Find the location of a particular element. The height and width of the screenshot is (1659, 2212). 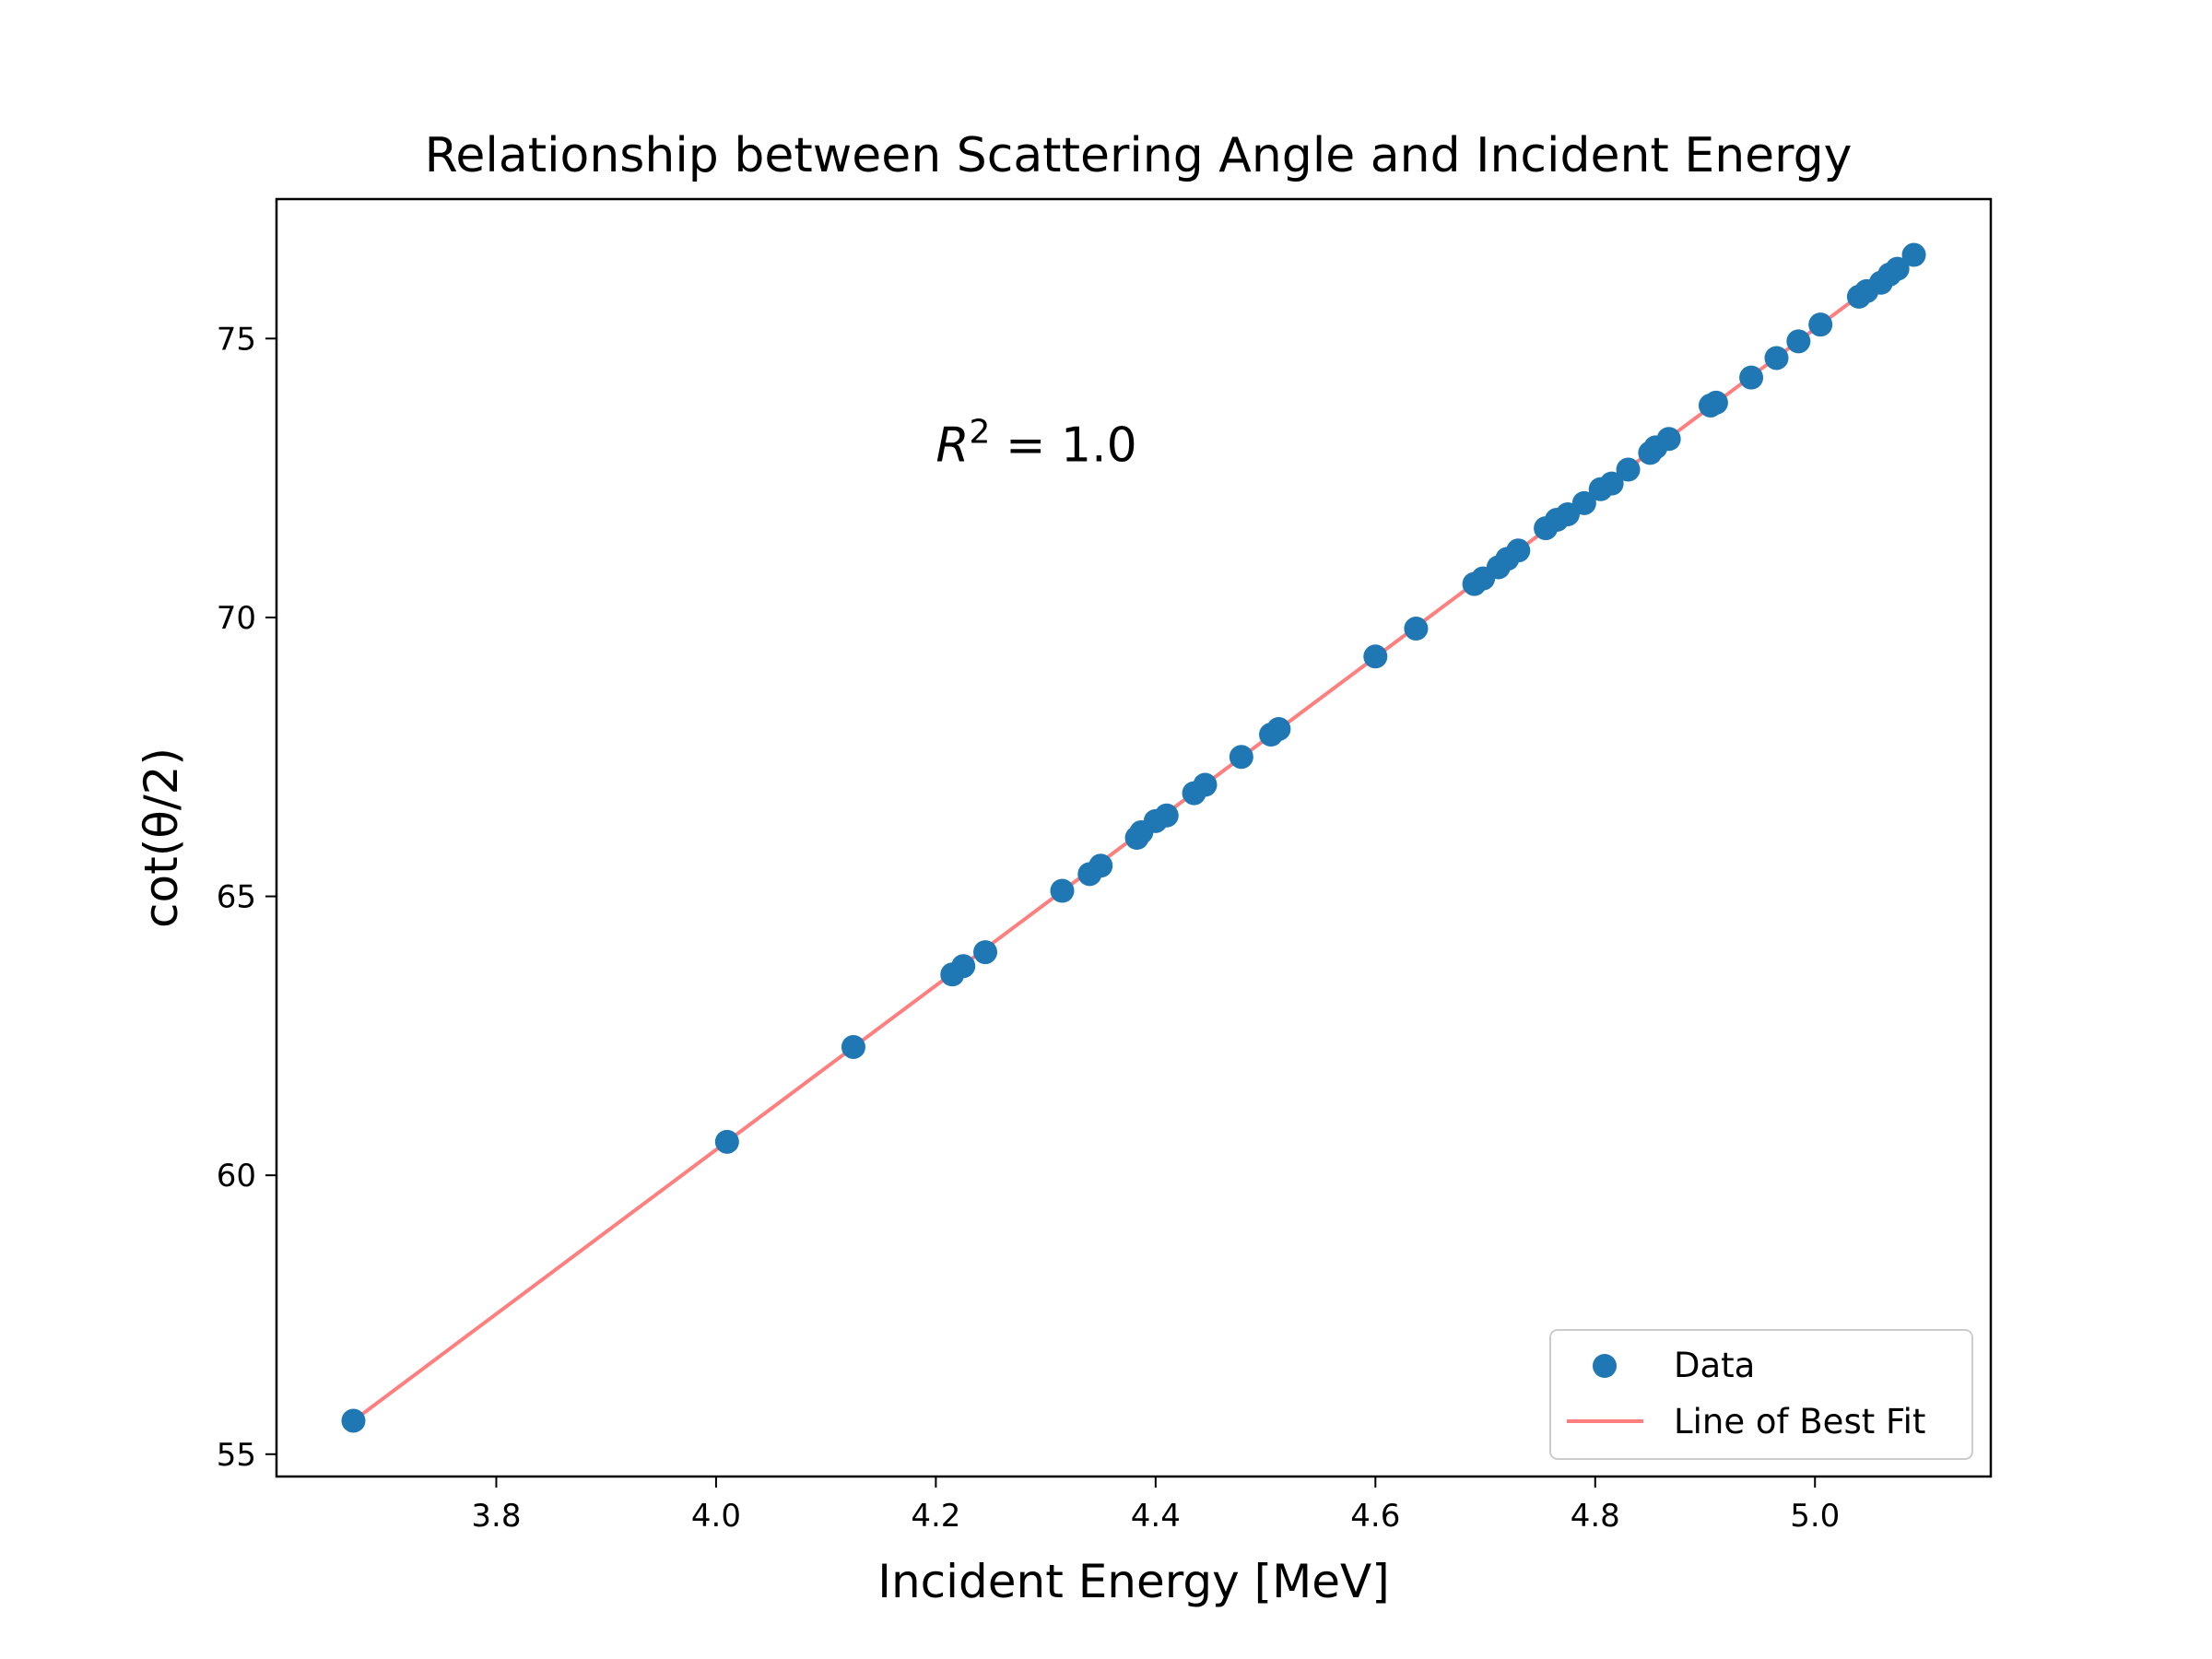

y-axis-label: cot(θ/2) is located at coordinates (161, 837).